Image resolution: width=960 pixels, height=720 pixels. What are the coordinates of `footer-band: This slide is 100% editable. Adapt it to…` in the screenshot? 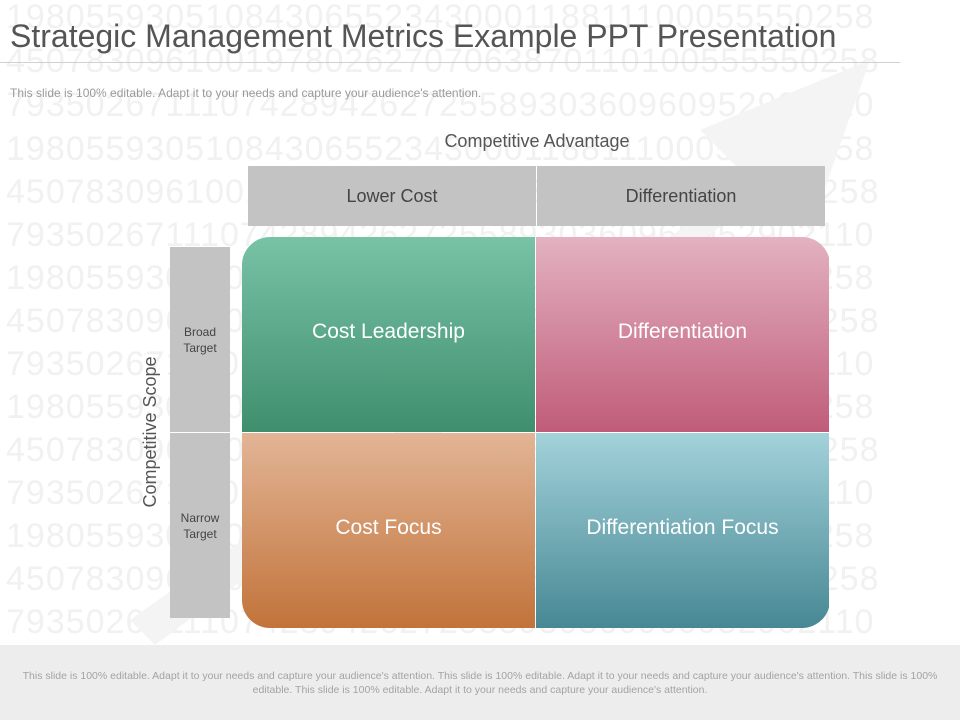 It's located at (480, 682).